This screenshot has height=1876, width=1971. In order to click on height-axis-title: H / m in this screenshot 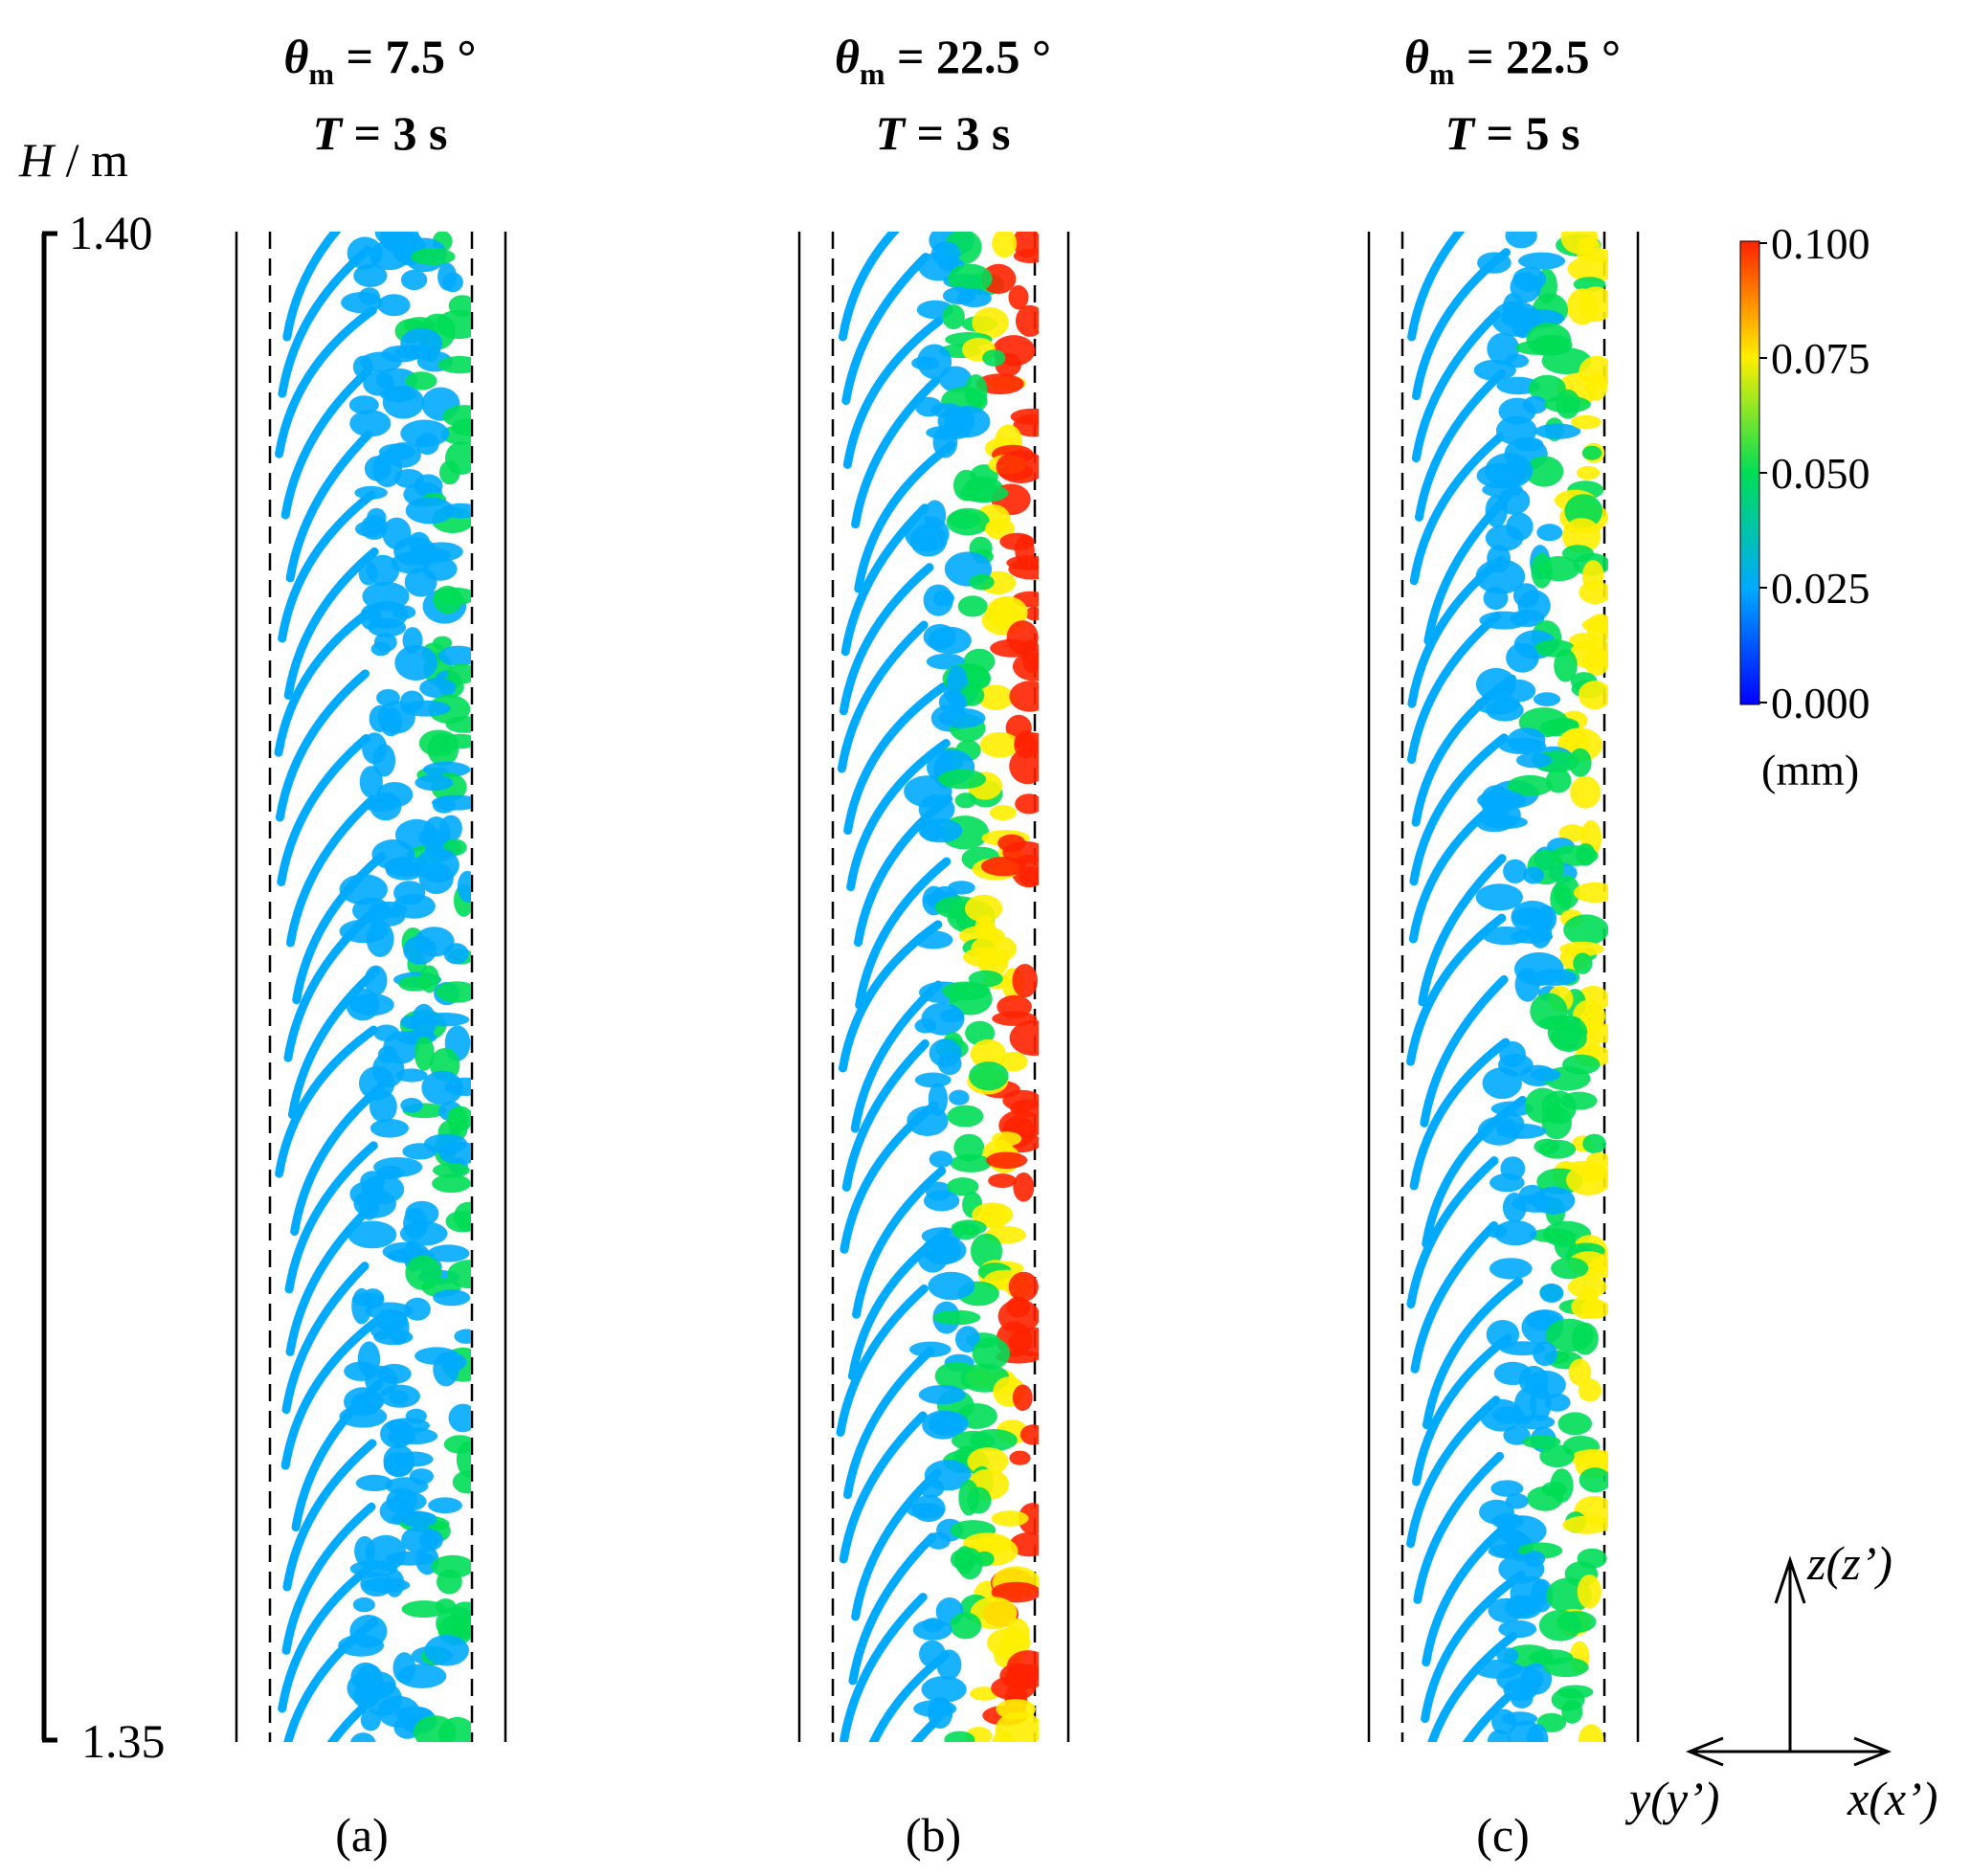, I will do `click(73, 160)`.